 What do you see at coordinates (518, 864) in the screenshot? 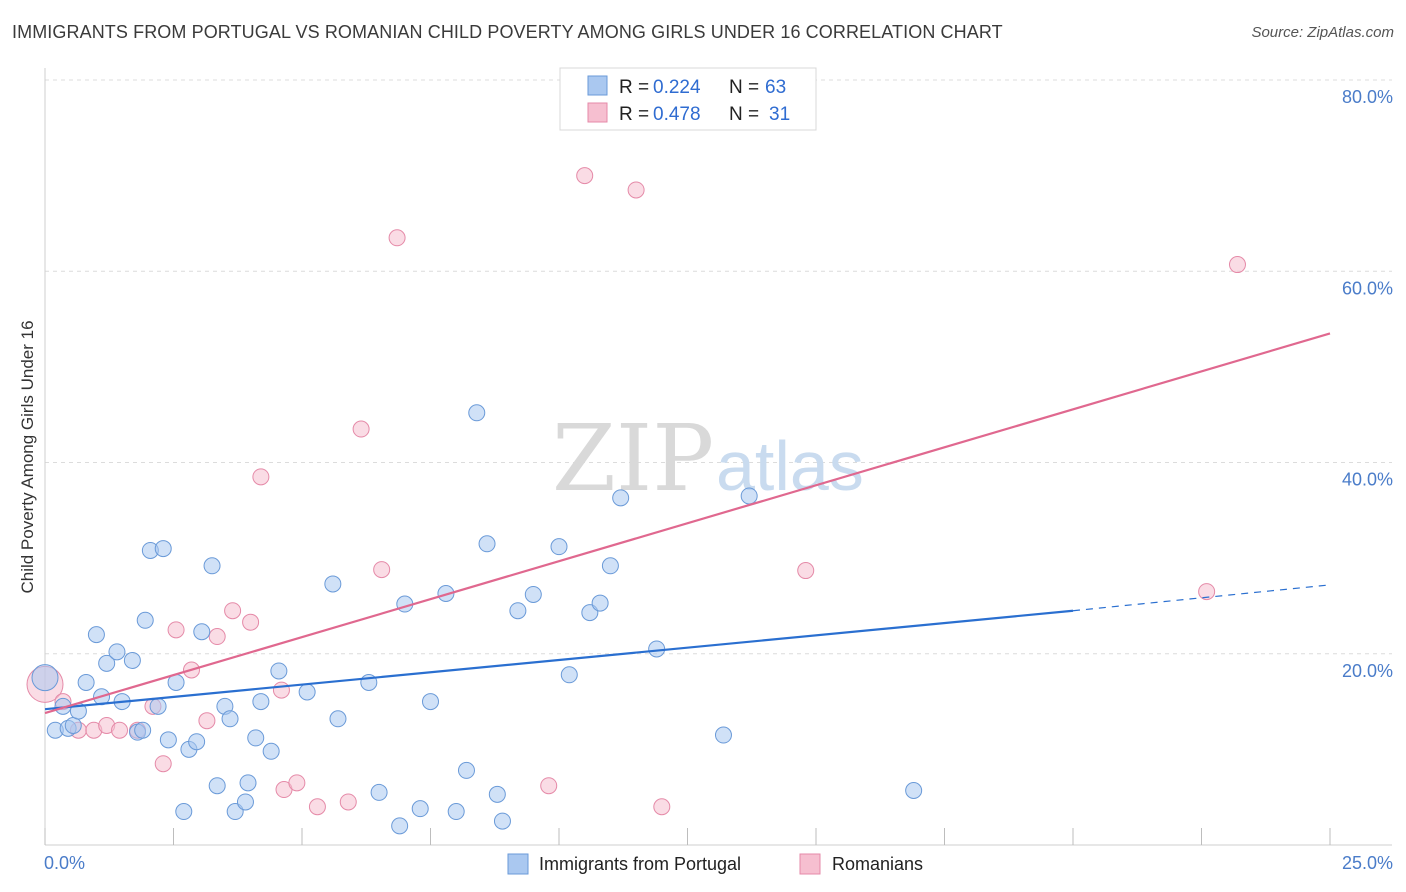
I see `bottom-legend-swatch-portugal` at bounding box center [518, 864].